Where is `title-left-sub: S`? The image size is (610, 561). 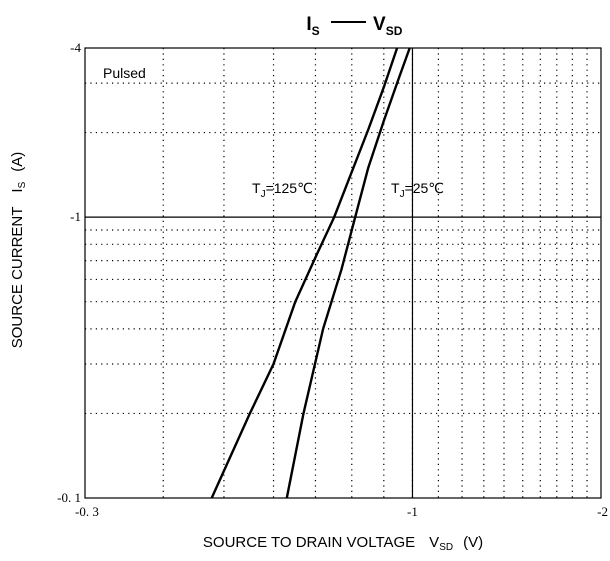
title-left-sub: S is located at coordinates (316, 31).